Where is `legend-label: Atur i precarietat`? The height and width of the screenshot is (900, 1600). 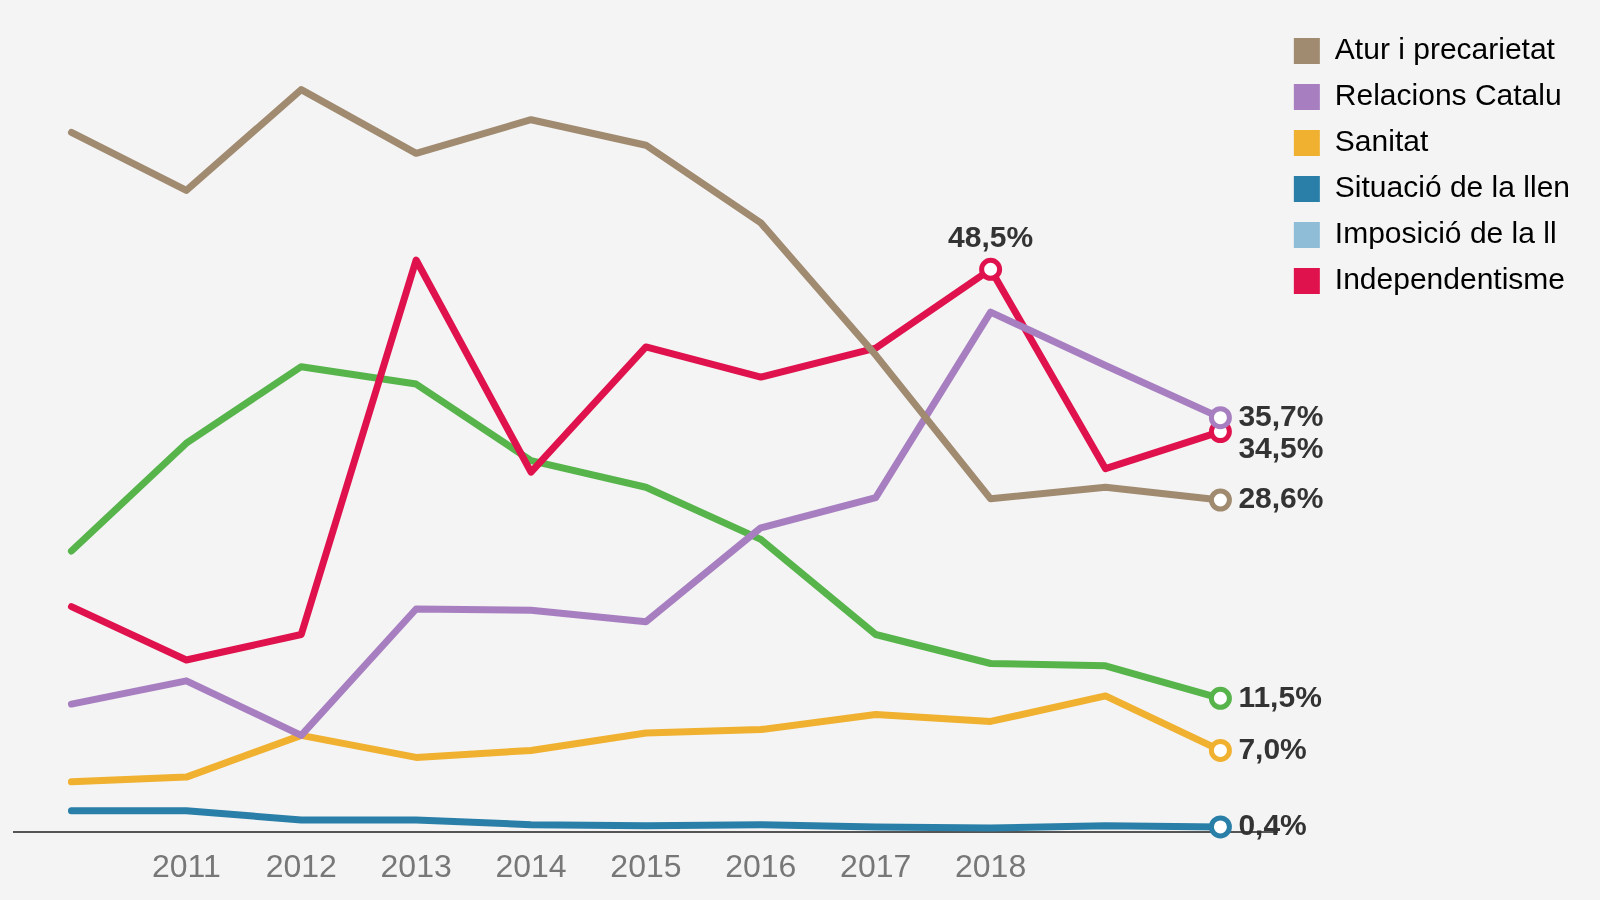 legend-label: Atur i precarietat is located at coordinates (1445, 49).